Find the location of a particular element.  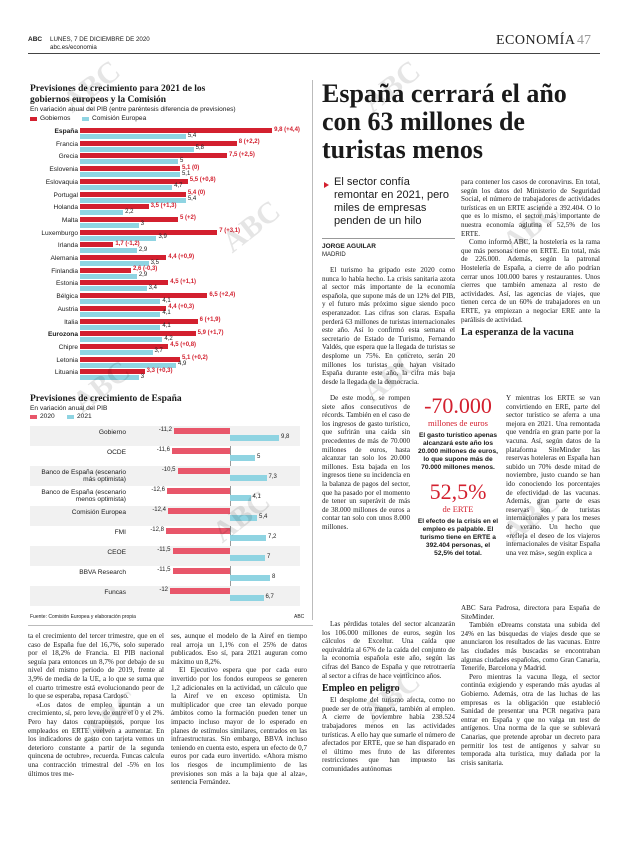

value-label: 5 (+2) is located at coordinates (188, 218).